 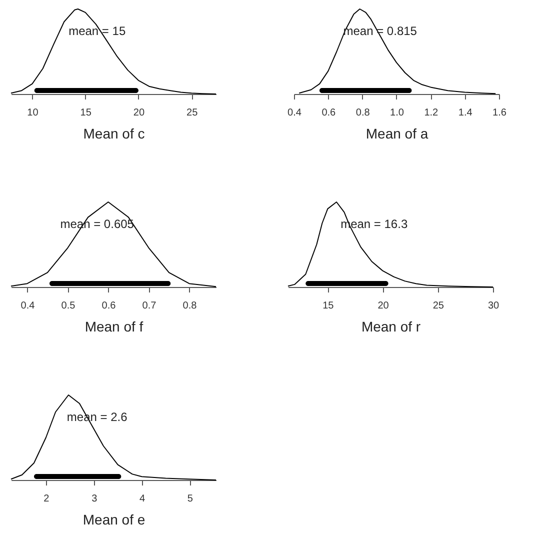 I want to click on x-axis-title: Mean of a, so click(x=397, y=134).